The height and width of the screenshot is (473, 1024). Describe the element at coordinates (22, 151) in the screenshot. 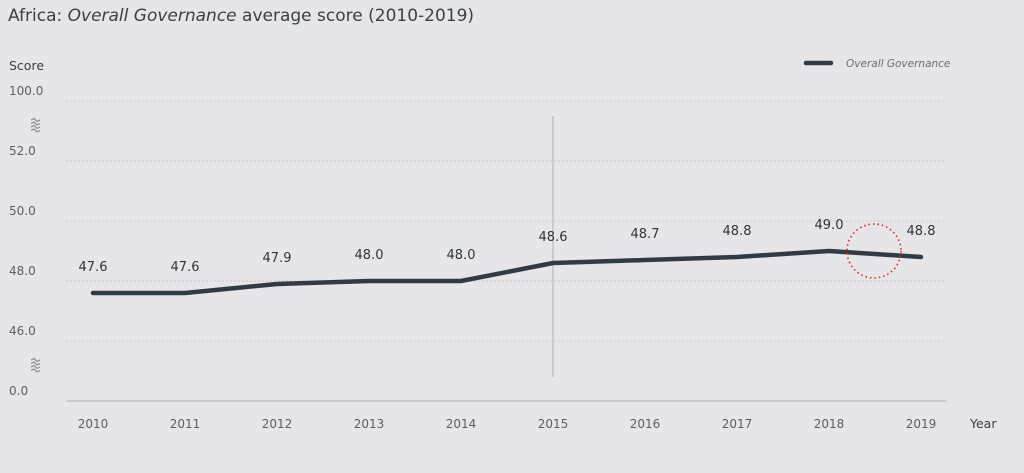

I see `y-tick-label: 52.0` at that location.